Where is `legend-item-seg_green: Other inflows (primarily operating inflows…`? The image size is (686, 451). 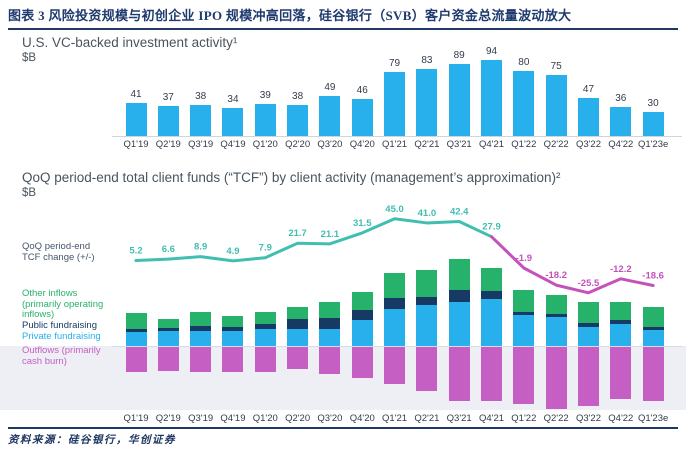 legend-item-seg_green: Other inflows (primarily operating inflows… is located at coordinates (62, 304).